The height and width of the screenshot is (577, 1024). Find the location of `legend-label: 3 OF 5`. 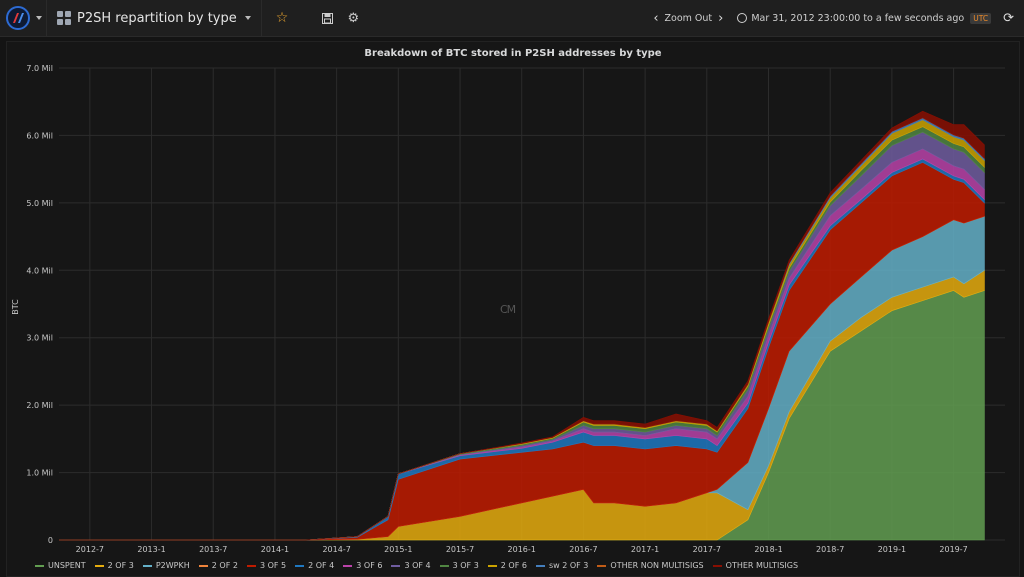

legend-label: 3 OF 5 is located at coordinates (273, 565).